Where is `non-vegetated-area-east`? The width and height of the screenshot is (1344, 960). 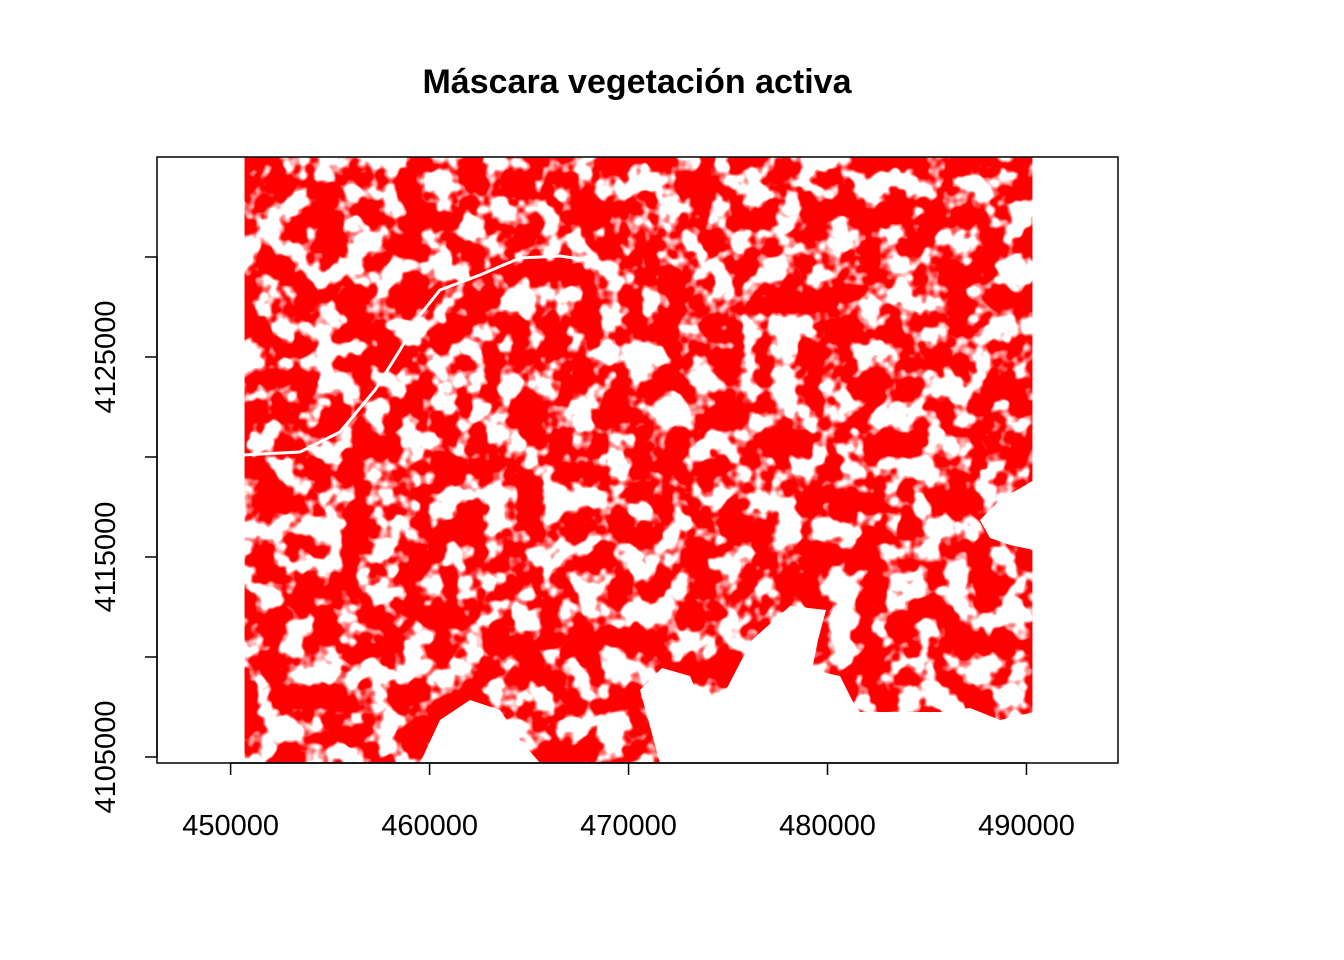
non-vegetated-area-east is located at coordinates (1006, 515).